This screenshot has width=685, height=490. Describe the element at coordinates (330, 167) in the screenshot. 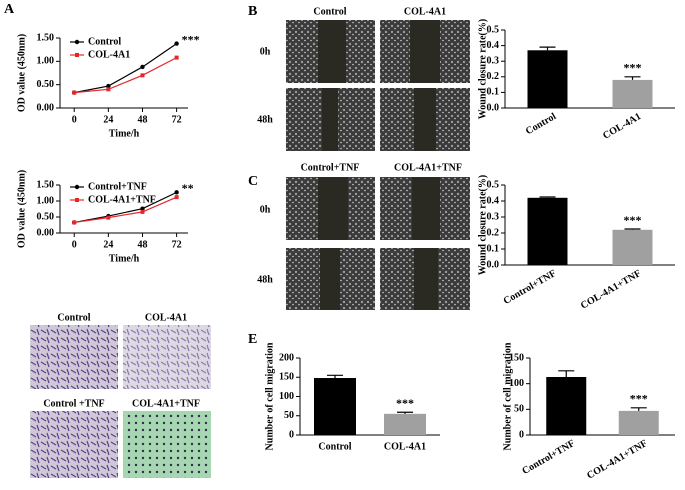

I see `image-label: Control+TNF` at that location.